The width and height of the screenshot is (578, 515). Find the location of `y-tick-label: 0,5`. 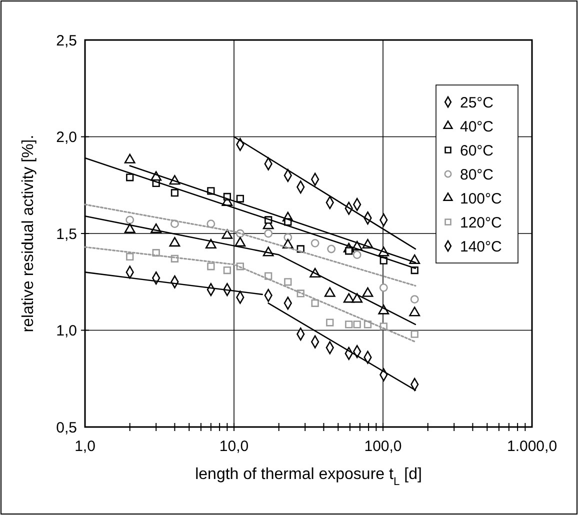

y-tick-label: 0,5 is located at coordinates (66, 427).